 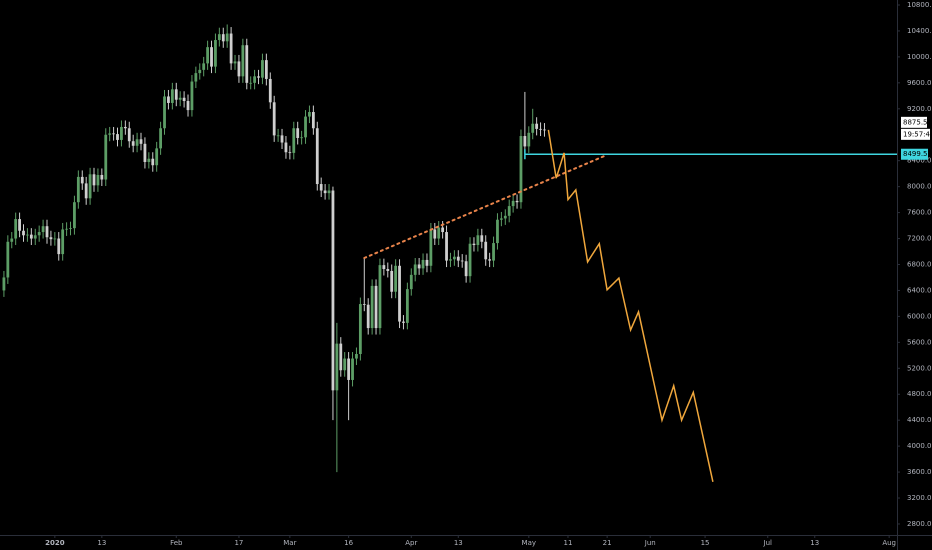 I want to click on y-tick-label: 4400.0, so click(x=919, y=420).